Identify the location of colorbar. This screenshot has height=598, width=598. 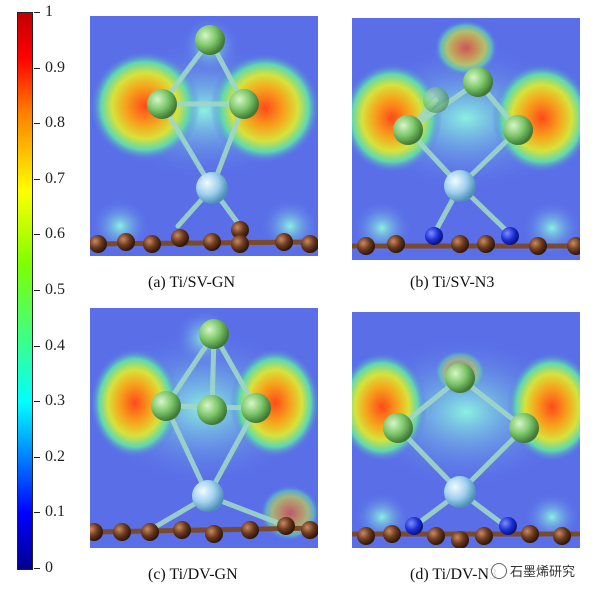
(25, 291).